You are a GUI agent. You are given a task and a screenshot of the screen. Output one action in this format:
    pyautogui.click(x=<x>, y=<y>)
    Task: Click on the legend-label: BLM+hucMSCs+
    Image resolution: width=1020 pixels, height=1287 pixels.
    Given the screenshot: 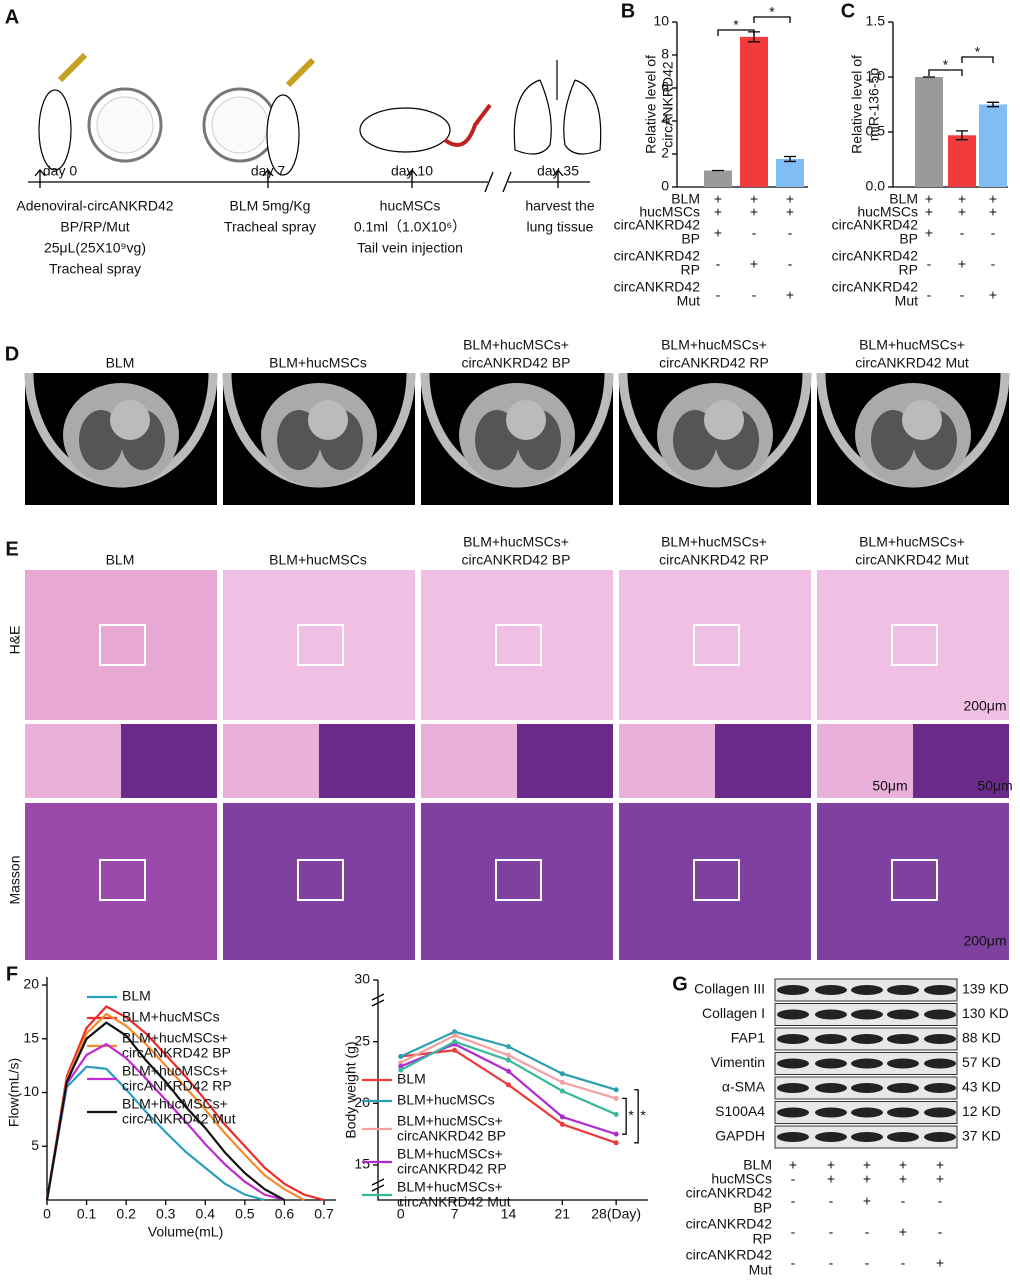 What is the action you would take?
    pyautogui.click(x=175, y=1104)
    